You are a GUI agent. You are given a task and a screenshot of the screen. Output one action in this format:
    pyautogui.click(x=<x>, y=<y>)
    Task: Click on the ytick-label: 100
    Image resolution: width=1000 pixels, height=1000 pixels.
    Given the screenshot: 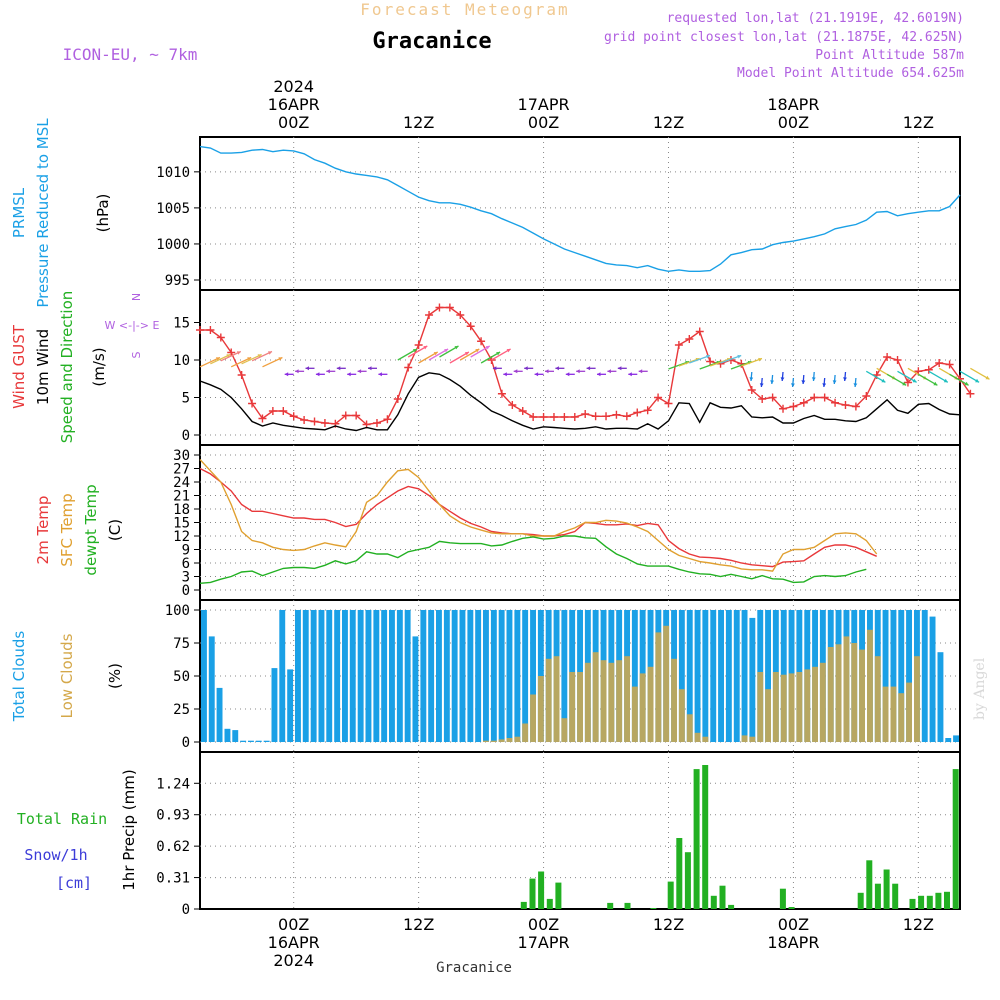 What is the action you would take?
    pyautogui.click(x=177, y=611)
    